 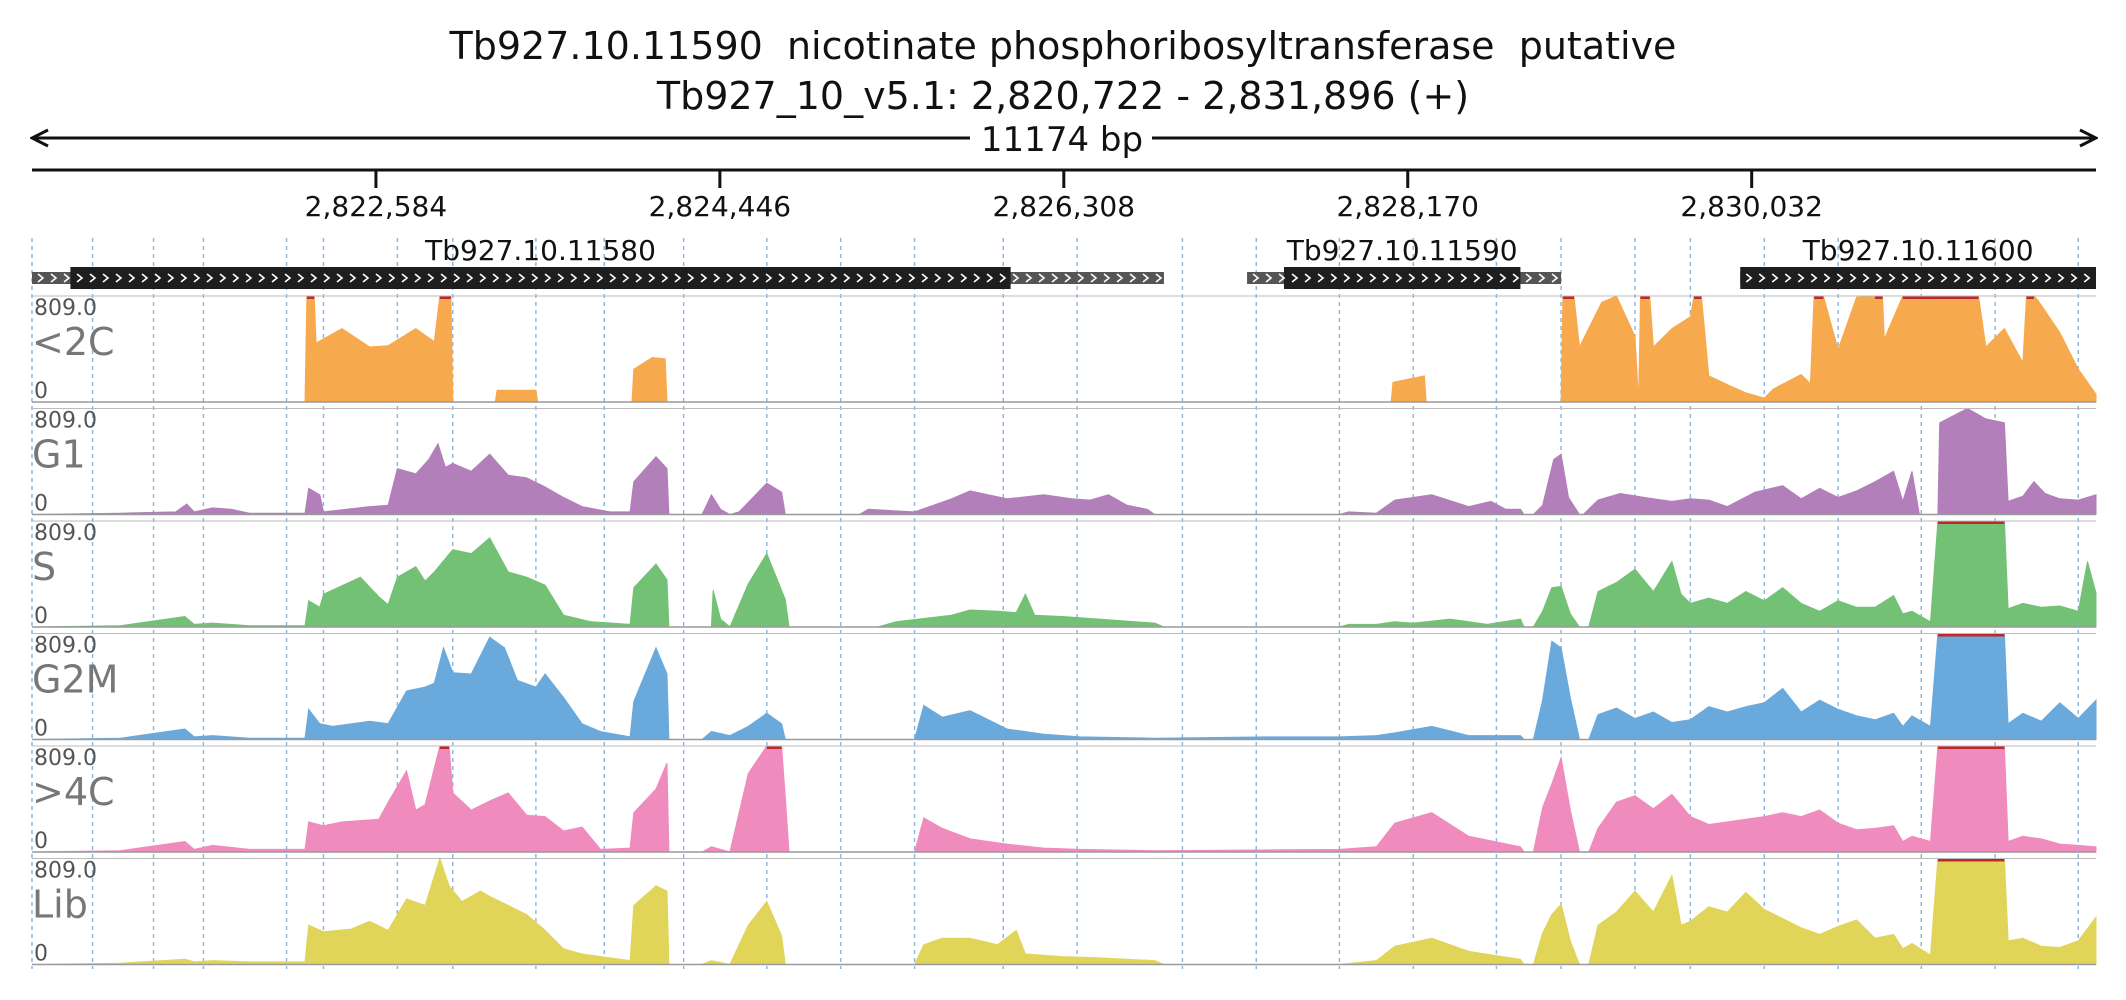 I want to click on gene-label: Tb927.10.11600, so click(x=1918, y=250).